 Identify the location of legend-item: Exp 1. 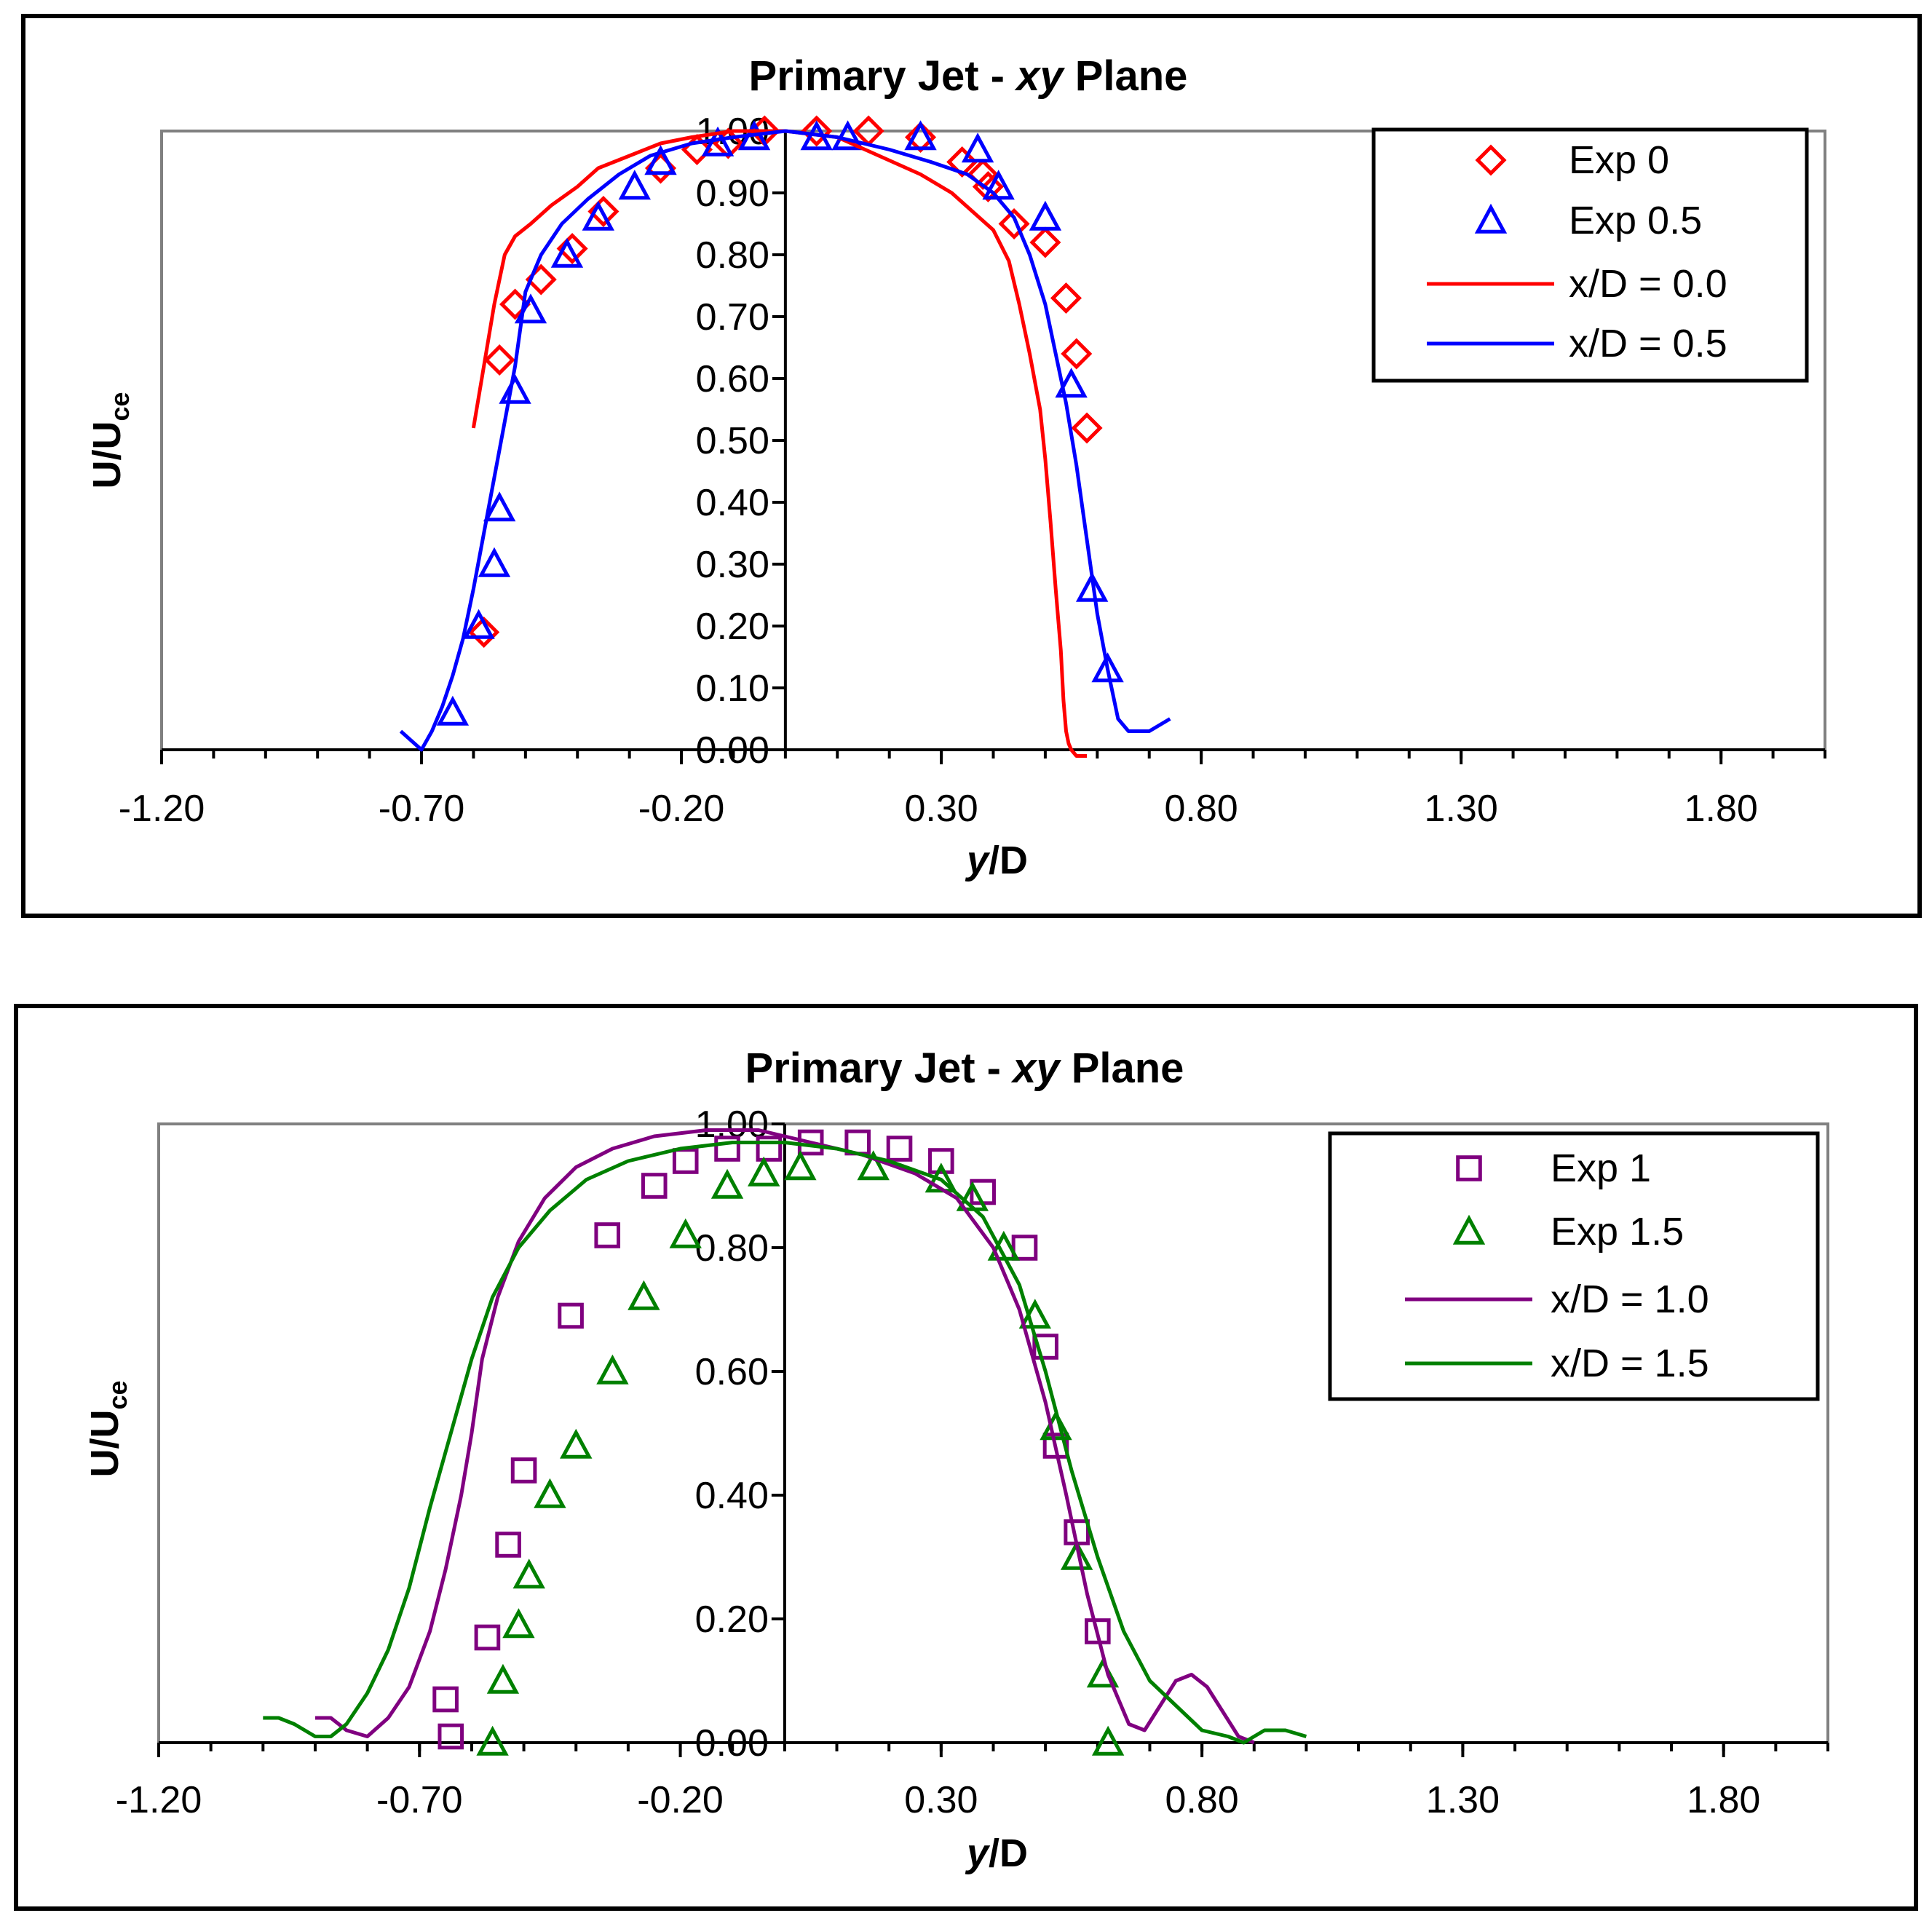
(1554, 1168).